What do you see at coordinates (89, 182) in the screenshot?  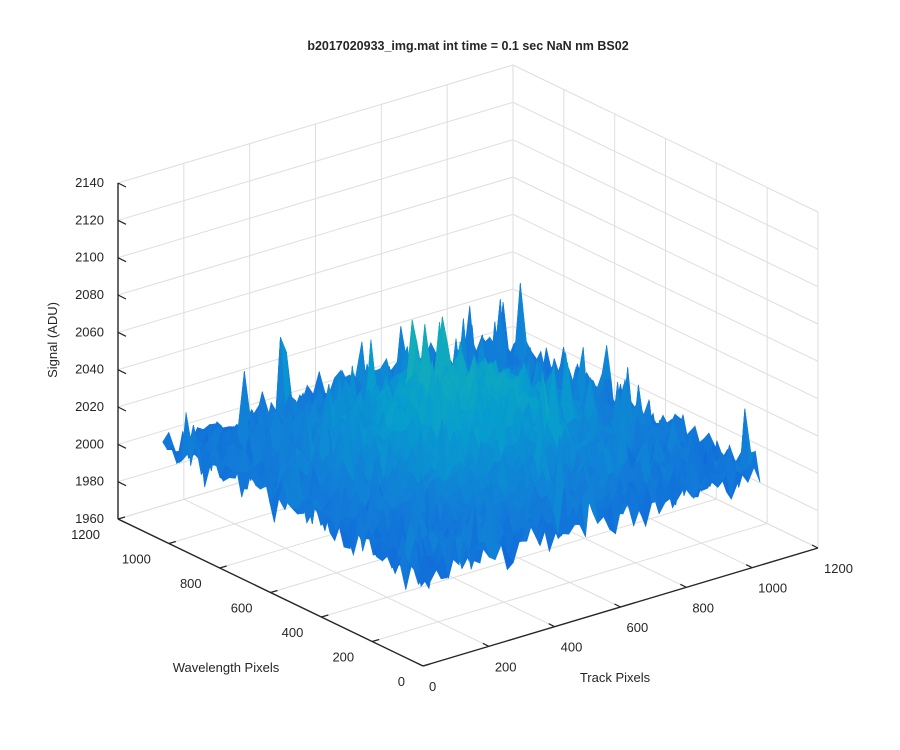 I see `z-tick-label: 2140` at bounding box center [89, 182].